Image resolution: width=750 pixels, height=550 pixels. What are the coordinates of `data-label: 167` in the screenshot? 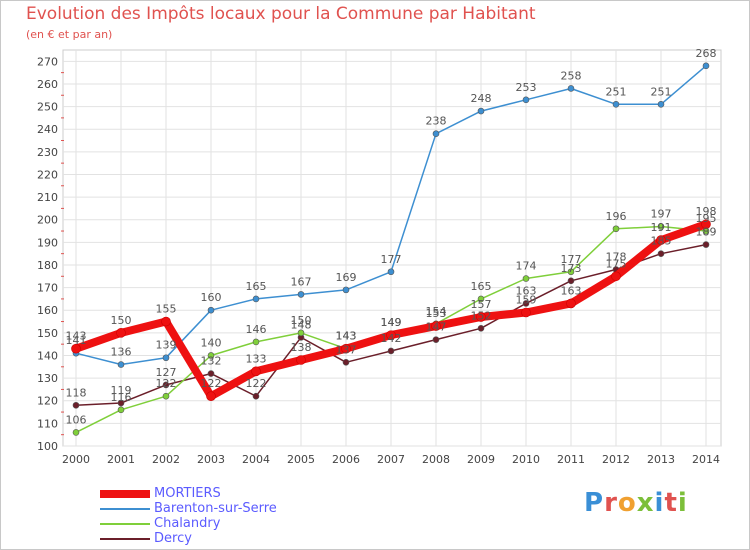 It's located at (301, 281).